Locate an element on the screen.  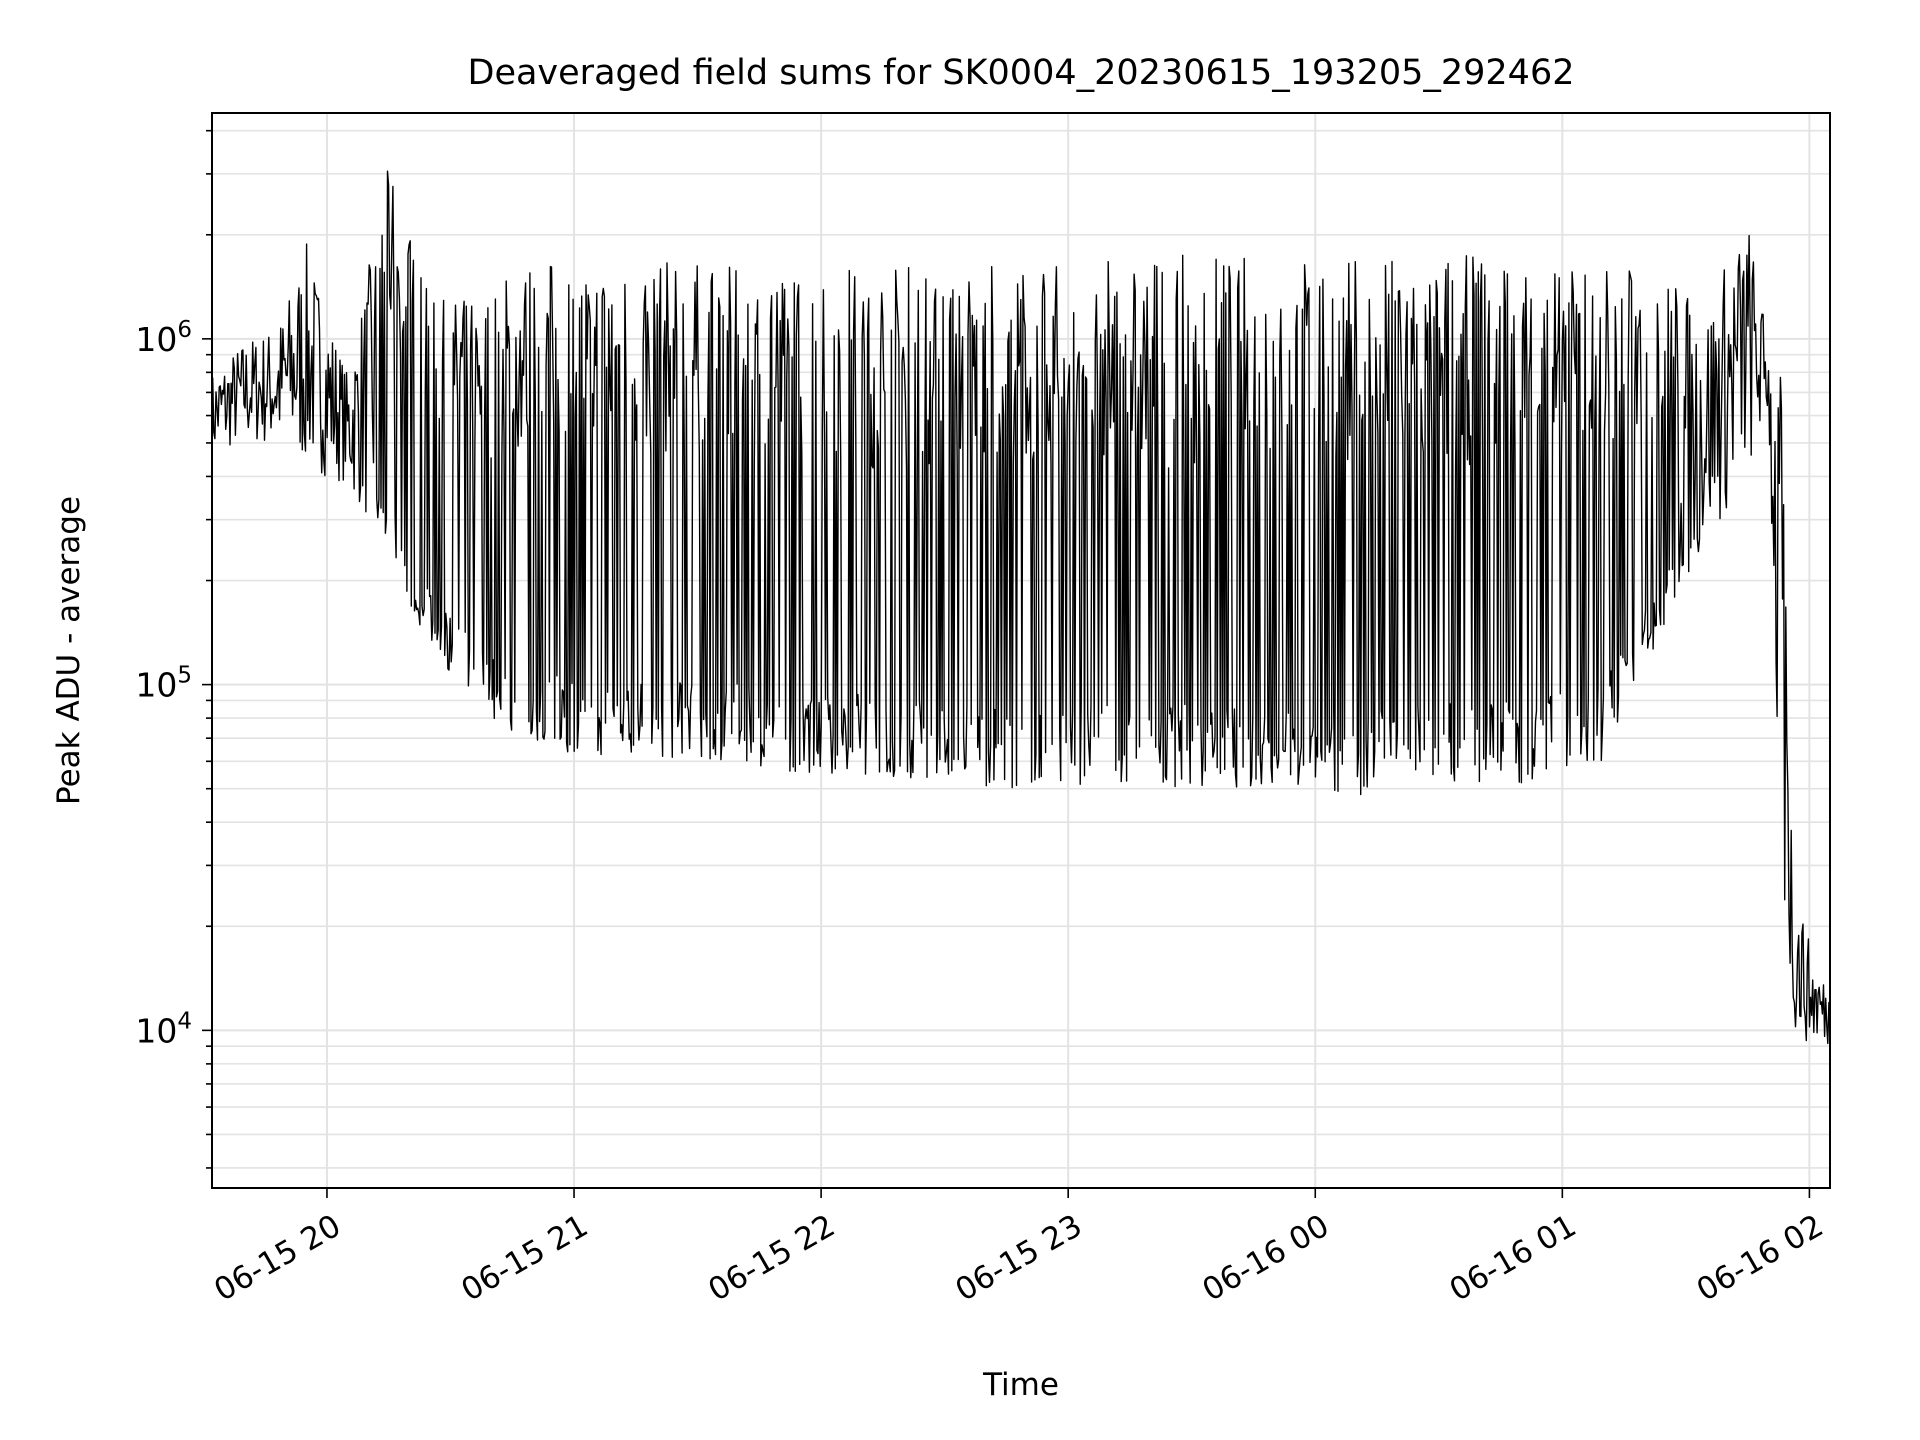
x-tick-label: 06-16 01 is located at coordinates (1513, 1258).